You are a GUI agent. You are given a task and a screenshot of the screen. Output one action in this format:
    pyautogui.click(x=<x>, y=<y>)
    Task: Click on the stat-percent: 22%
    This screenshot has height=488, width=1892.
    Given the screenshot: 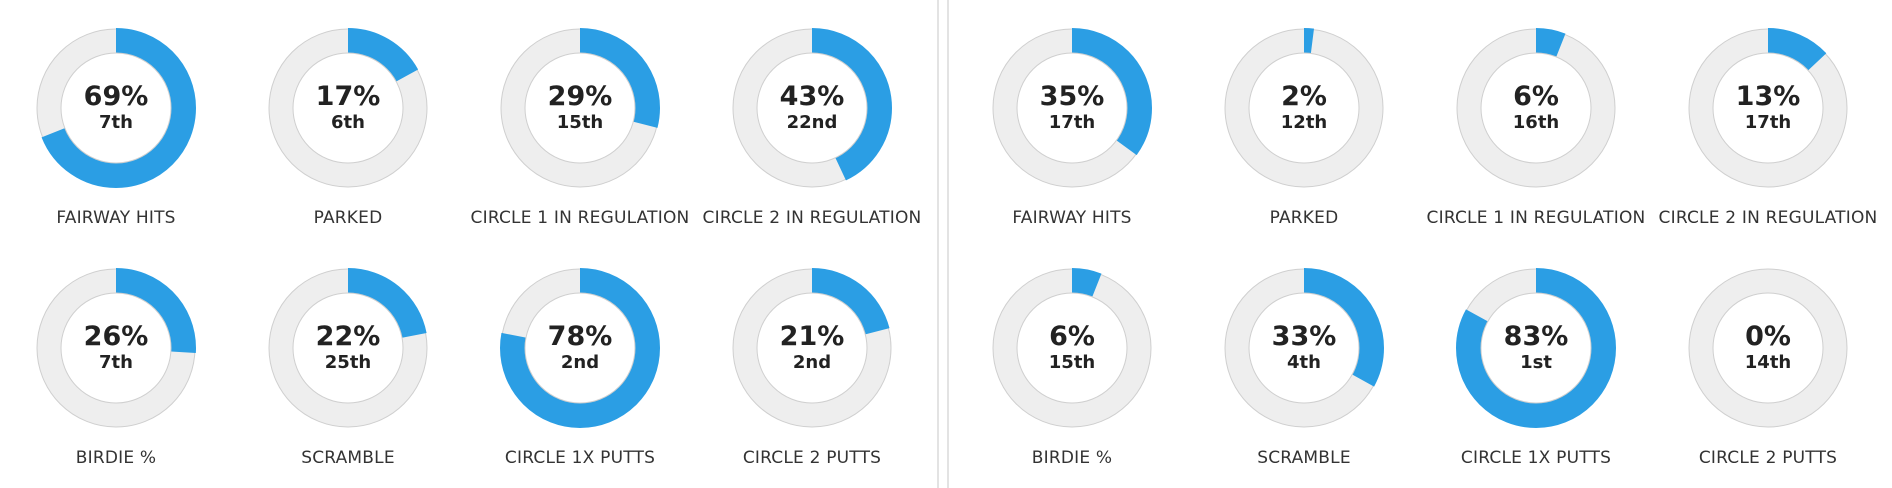 What is the action you would take?
    pyautogui.click(x=348, y=336)
    